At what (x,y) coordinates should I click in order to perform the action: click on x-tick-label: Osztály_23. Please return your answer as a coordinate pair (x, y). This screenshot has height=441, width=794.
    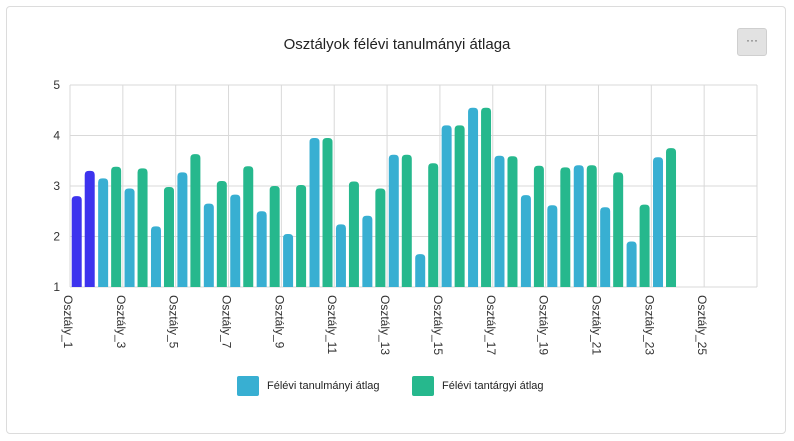
    Looking at the image, I should click on (649, 325).